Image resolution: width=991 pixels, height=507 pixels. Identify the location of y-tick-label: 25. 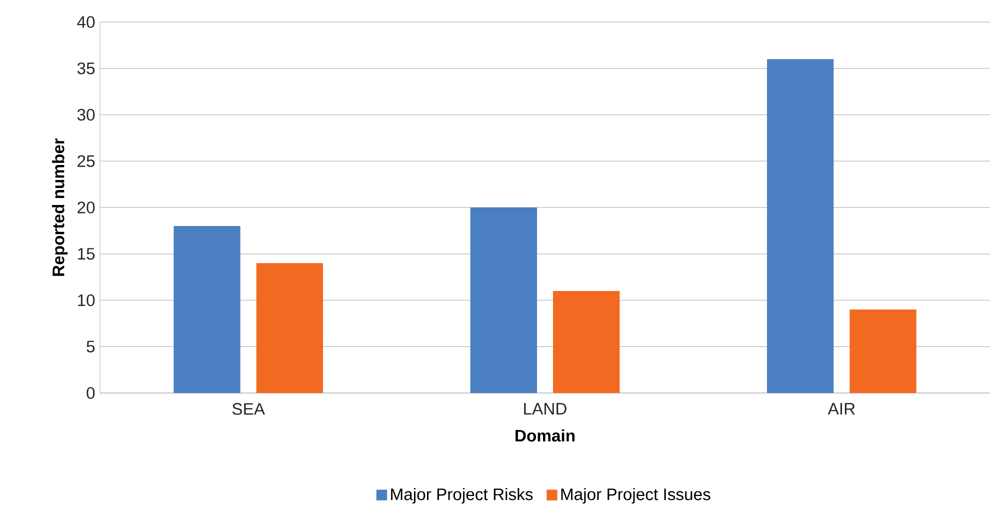
(86, 161).